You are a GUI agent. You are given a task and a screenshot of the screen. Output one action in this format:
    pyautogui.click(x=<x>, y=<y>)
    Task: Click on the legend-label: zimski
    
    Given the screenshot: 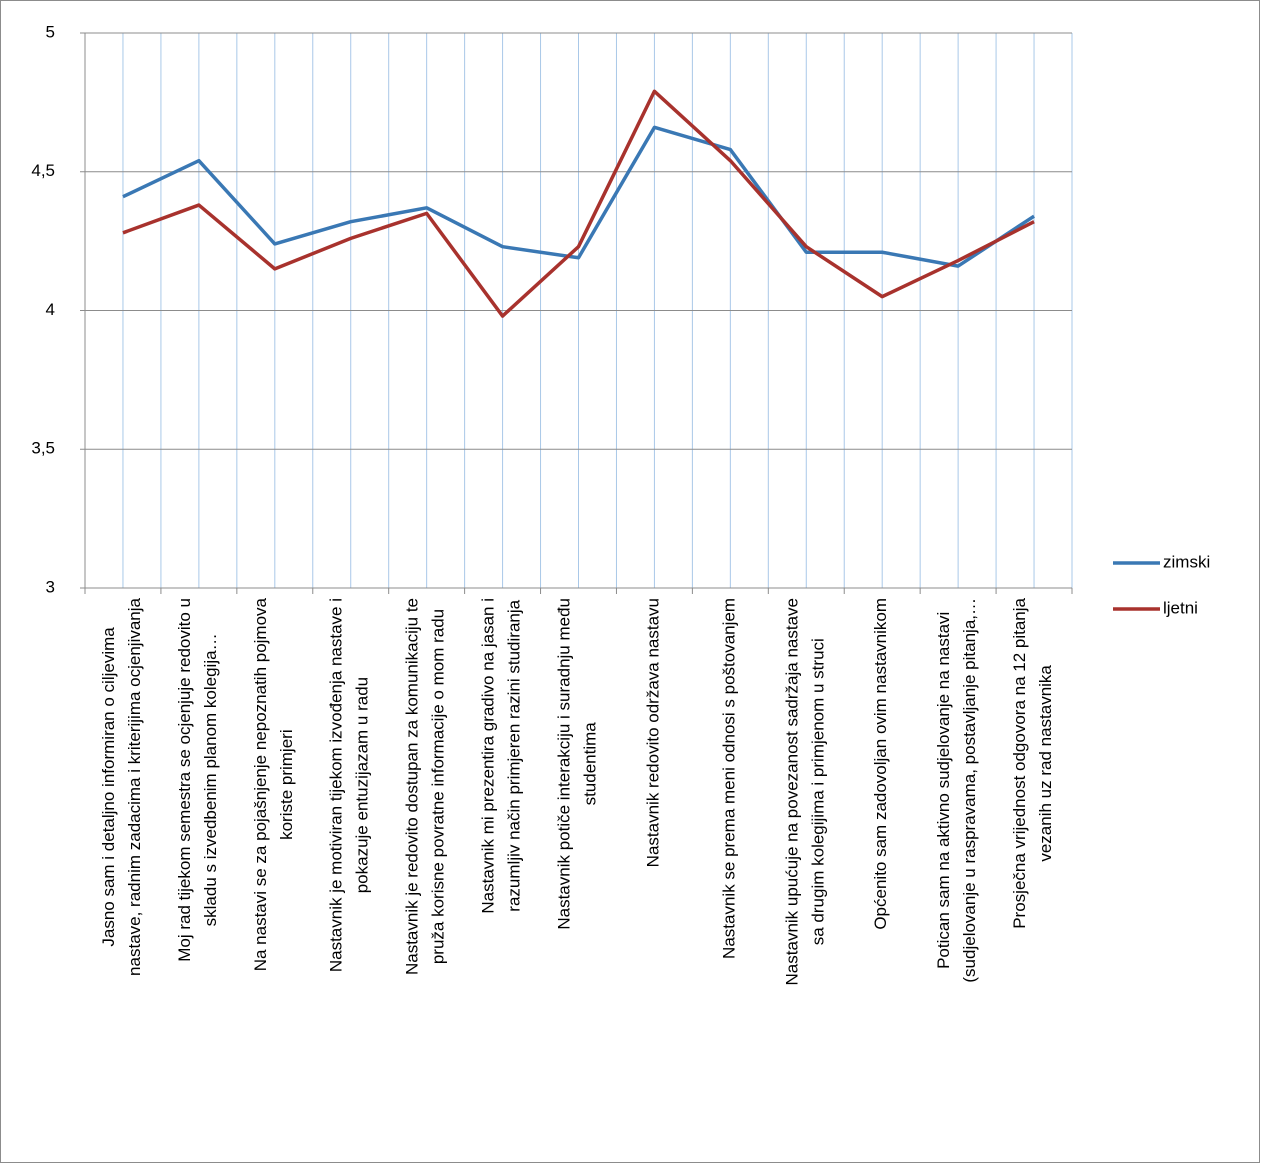 What is the action you would take?
    pyautogui.click(x=1186, y=561)
    